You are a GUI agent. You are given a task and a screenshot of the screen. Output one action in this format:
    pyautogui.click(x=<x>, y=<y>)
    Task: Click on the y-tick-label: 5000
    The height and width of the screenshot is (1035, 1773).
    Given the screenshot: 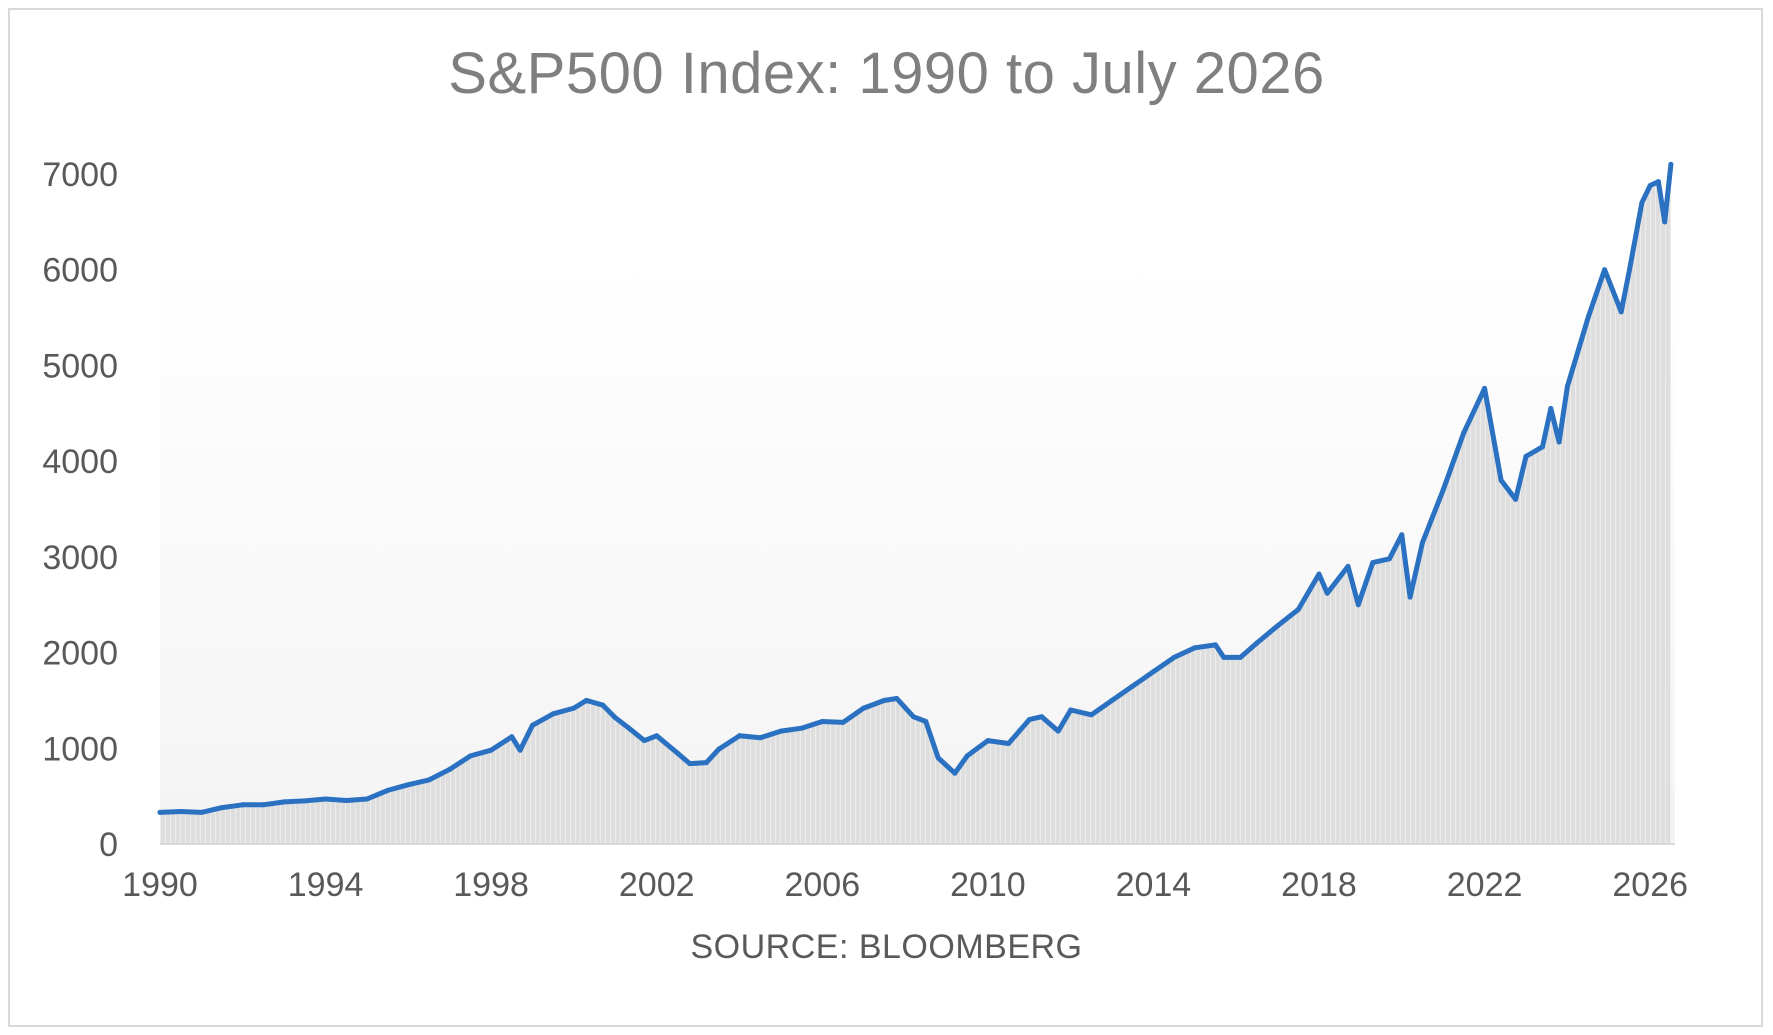 What is the action you would take?
    pyautogui.click(x=80, y=366)
    